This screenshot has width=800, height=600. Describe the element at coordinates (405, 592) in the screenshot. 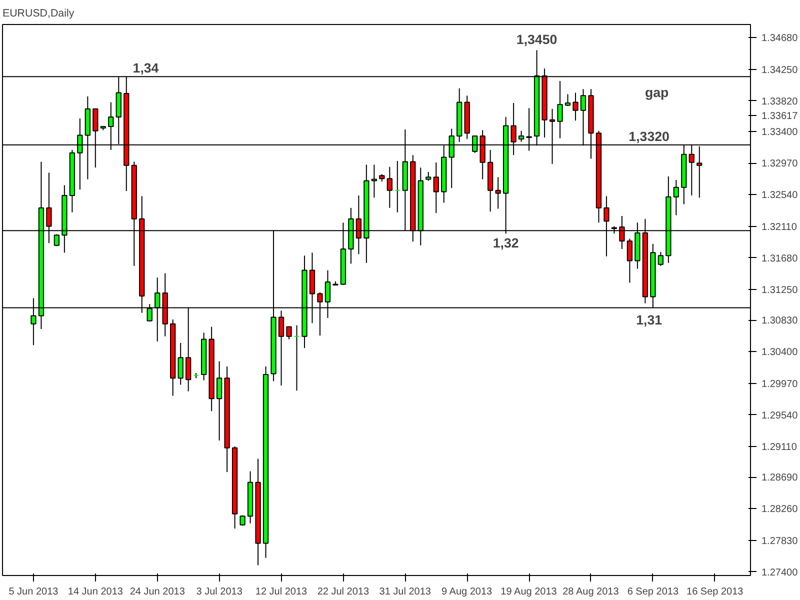

I see `x-tick-label: 31 Jul 2013` at that location.